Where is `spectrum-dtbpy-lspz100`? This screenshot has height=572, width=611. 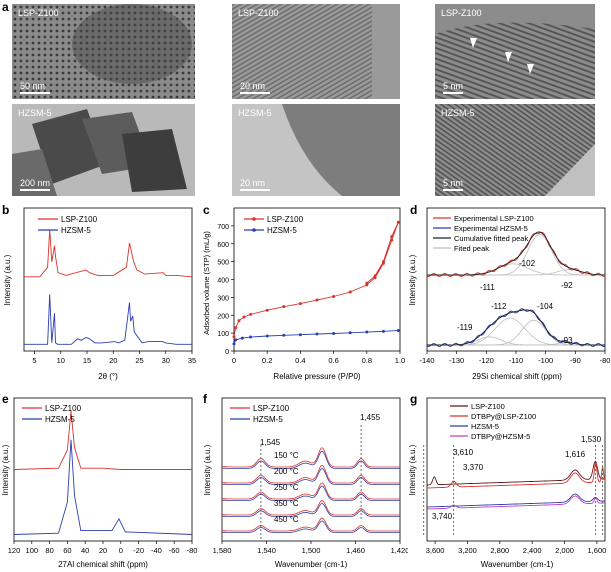
spectrum-dtbpy-lspz100 is located at coordinates (516, 475).